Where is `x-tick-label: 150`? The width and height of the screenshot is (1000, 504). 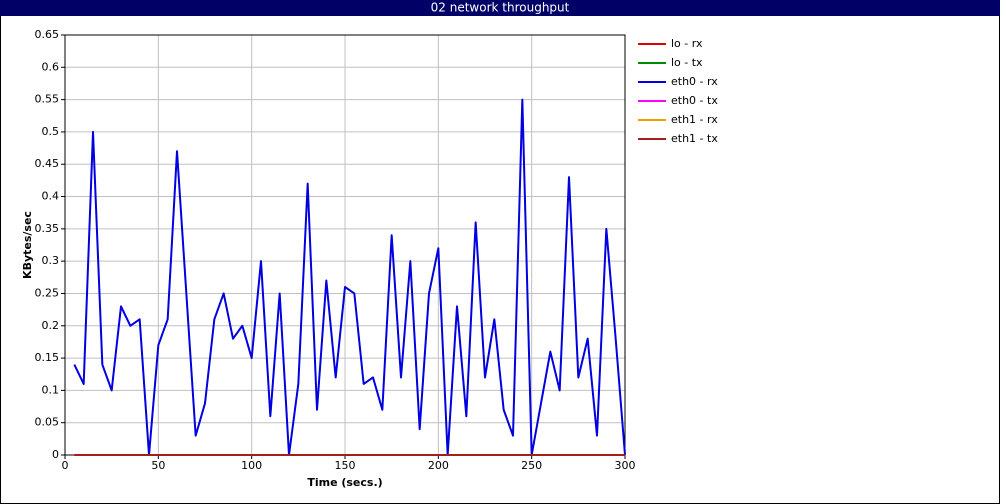 x-tick-label: 150 is located at coordinates (345, 465).